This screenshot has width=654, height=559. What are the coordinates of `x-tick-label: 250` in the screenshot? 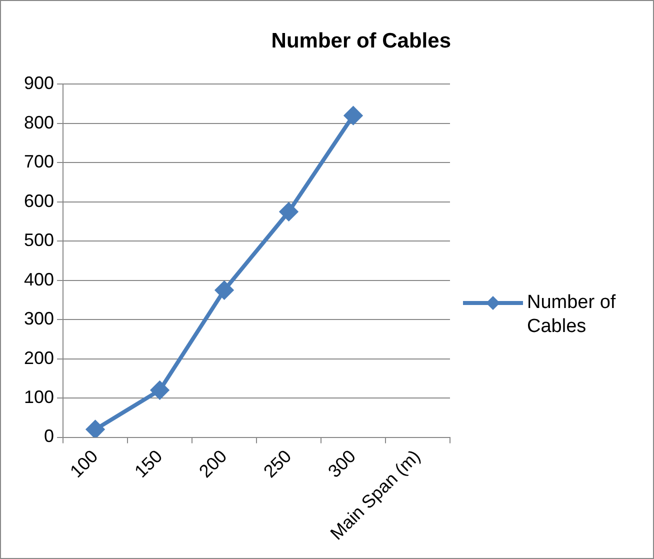 It's located at (278, 464).